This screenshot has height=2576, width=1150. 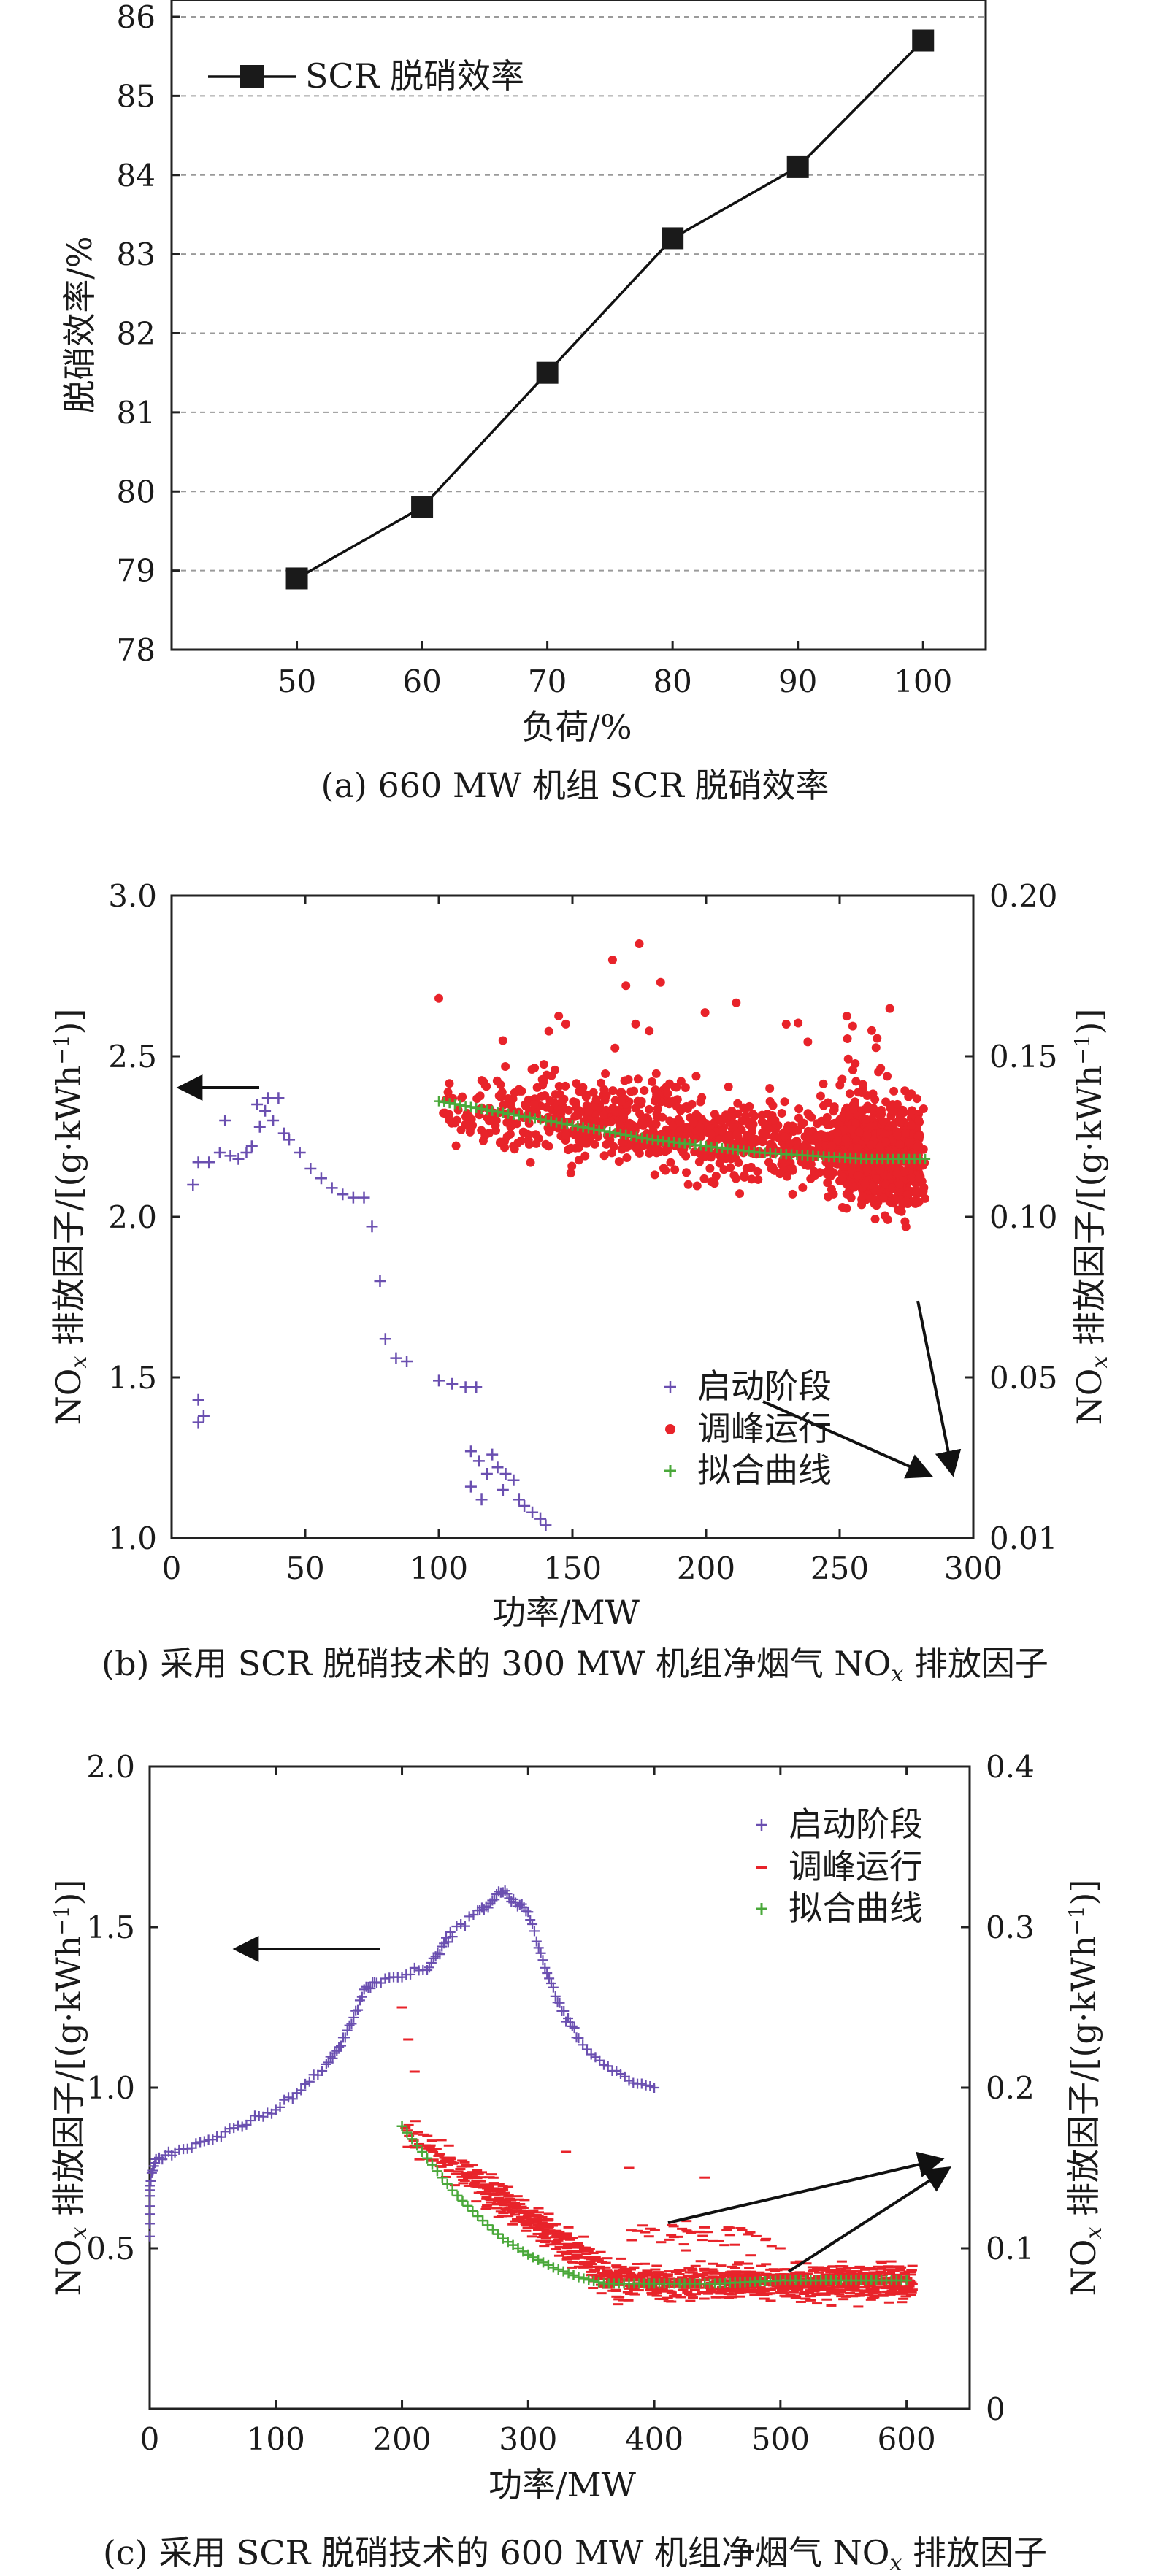 What do you see at coordinates (654, 2439) in the screenshot?
I see `x-tick-label: 400` at bounding box center [654, 2439].